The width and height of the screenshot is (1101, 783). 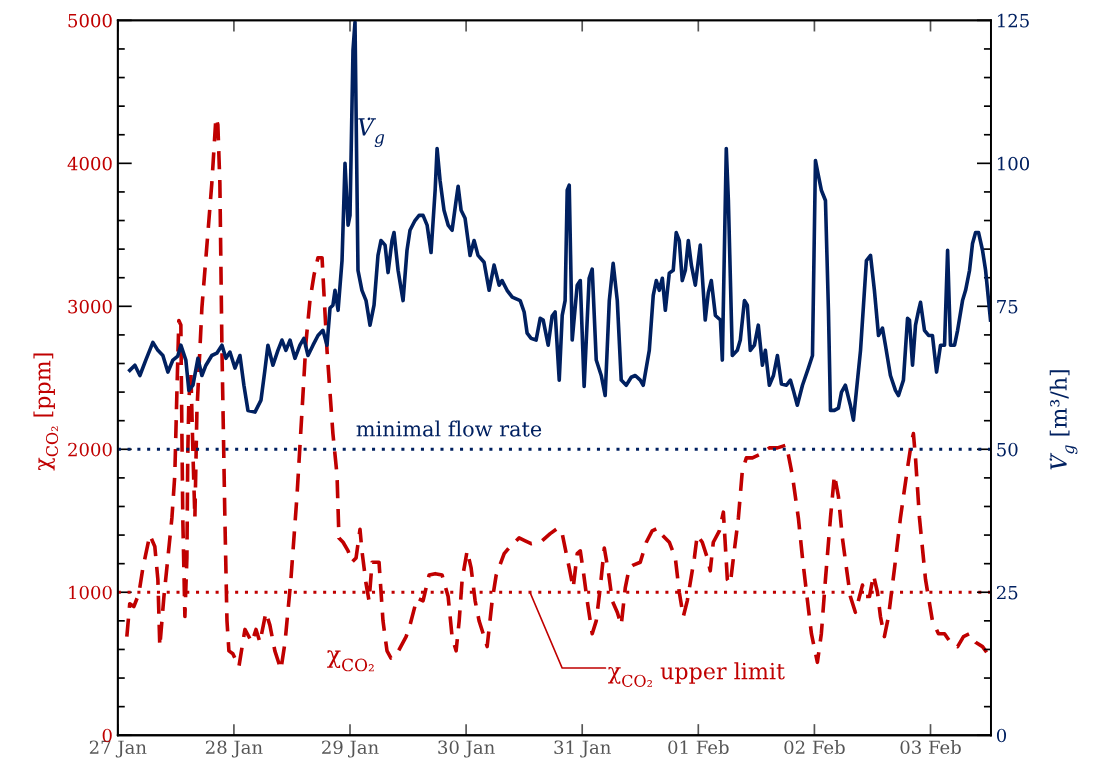 I want to click on y-tick-label: 4000, so click(x=89, y=163).